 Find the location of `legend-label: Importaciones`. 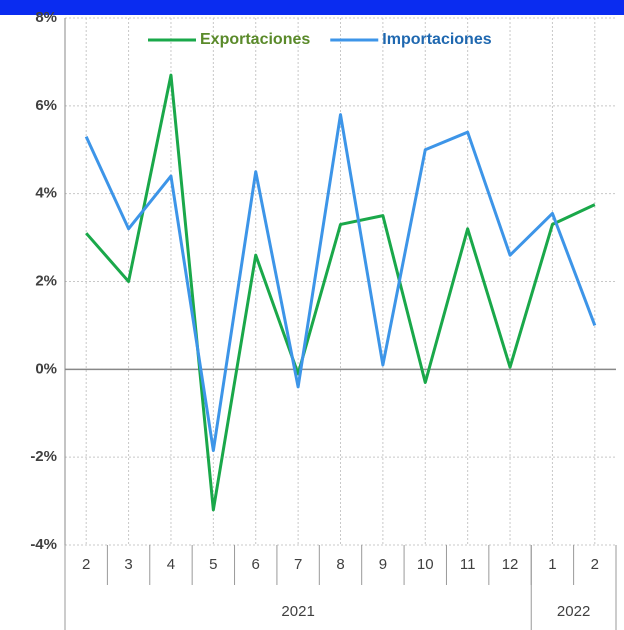

legend-label: Importaciones is located at coordinates (436, 39).